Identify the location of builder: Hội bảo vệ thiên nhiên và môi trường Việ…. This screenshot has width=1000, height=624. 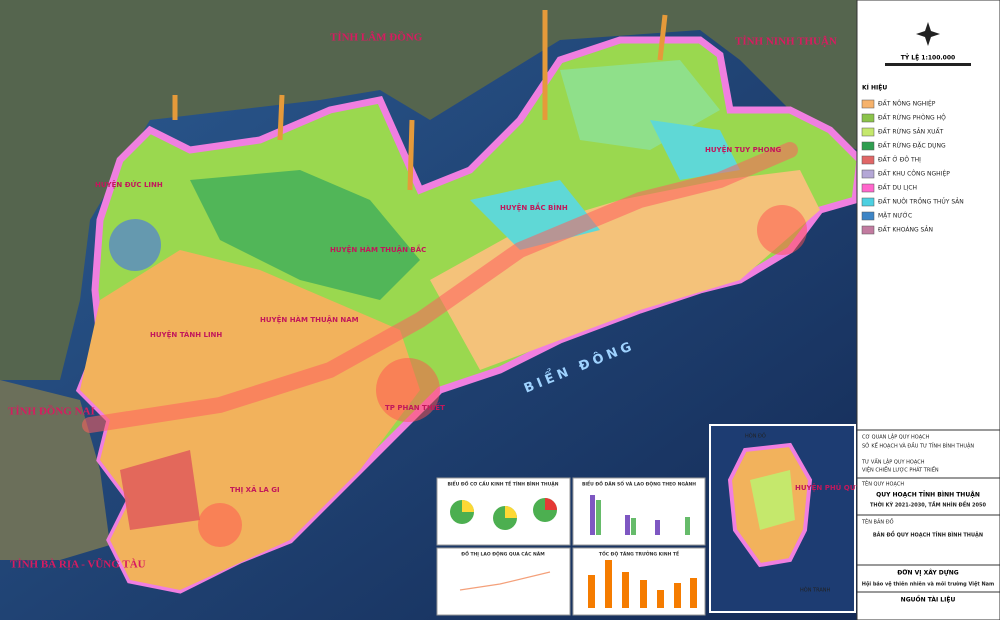
(928, 584).